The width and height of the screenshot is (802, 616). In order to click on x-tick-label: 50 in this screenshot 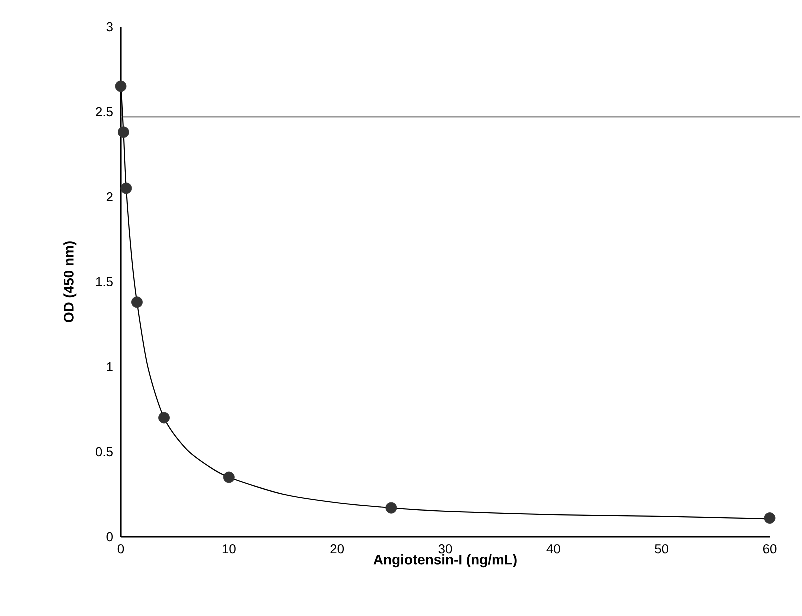, I will do `click(662, 549)`.